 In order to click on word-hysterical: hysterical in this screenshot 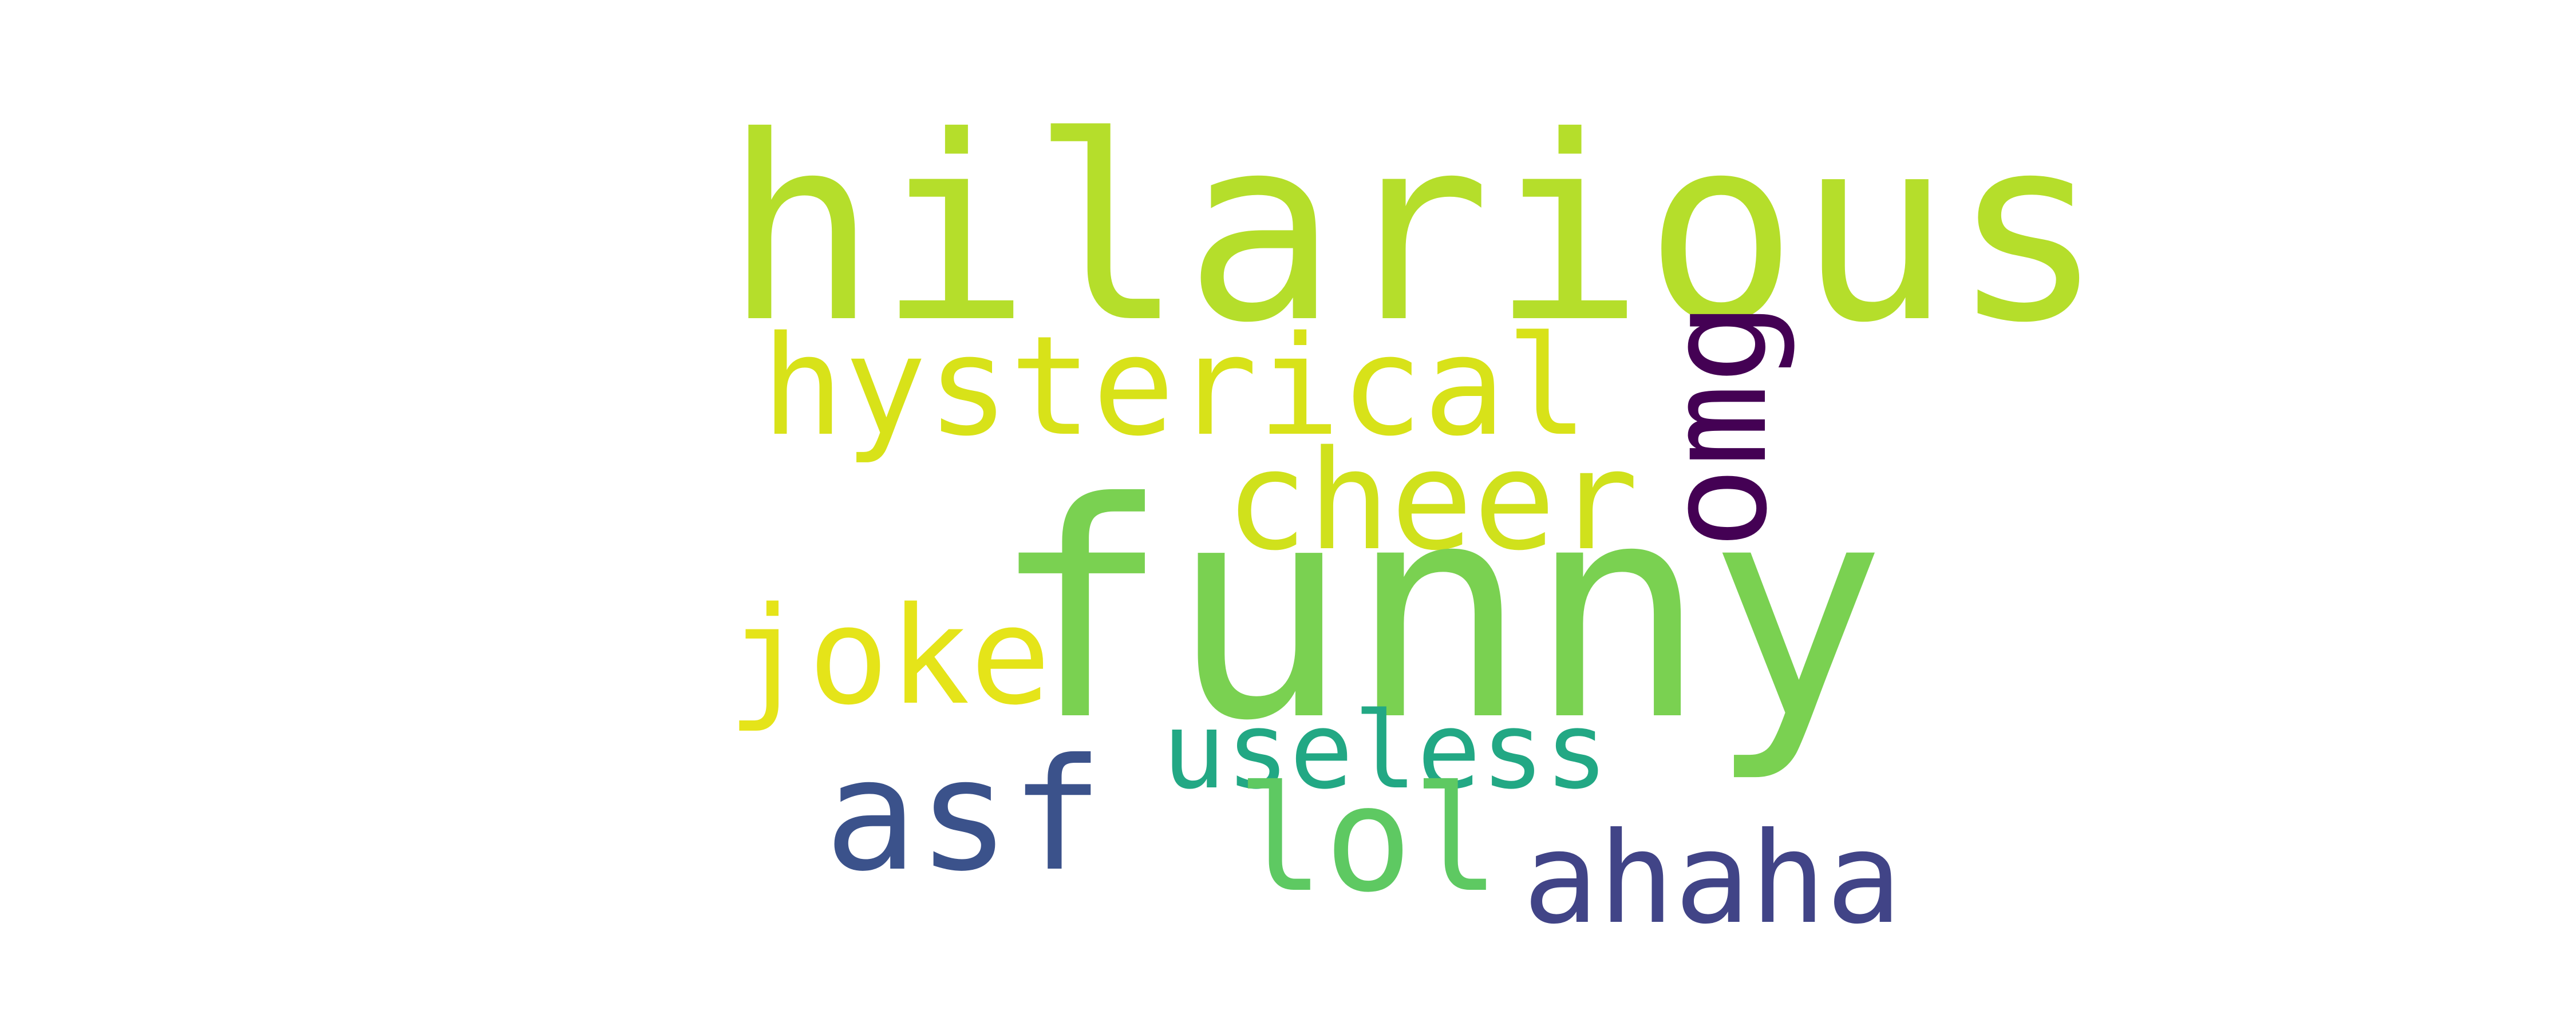, I will do `click(1175, 386)`.